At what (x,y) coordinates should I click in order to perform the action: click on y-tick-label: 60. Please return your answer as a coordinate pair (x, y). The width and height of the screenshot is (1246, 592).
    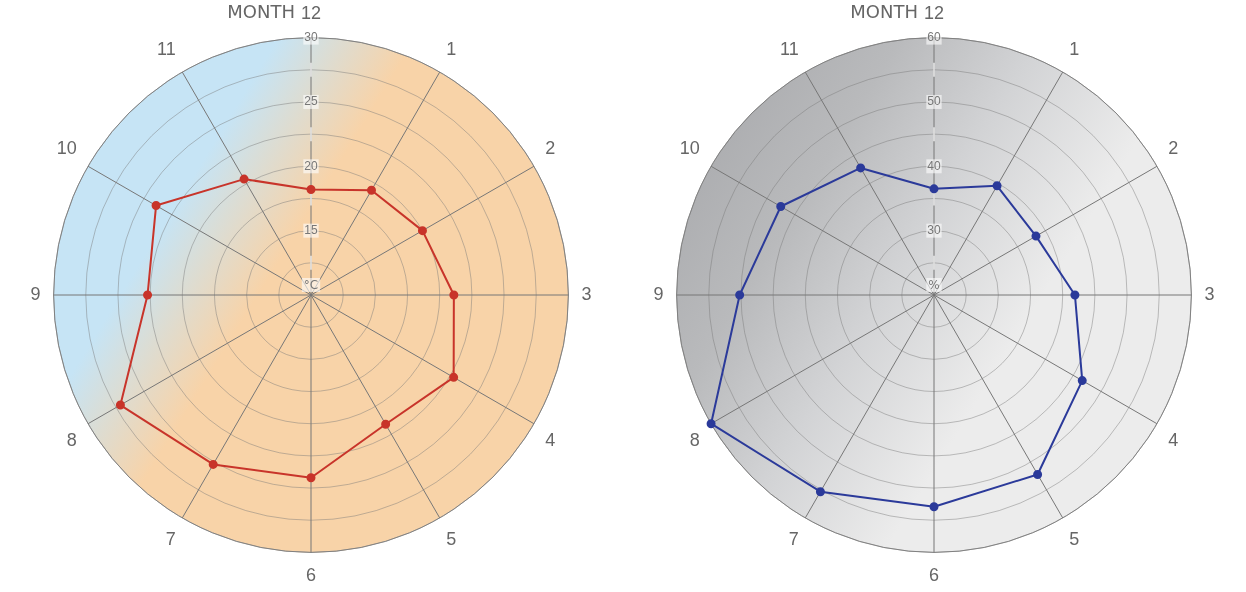
    Looking at the image, I should click on (934, 36).